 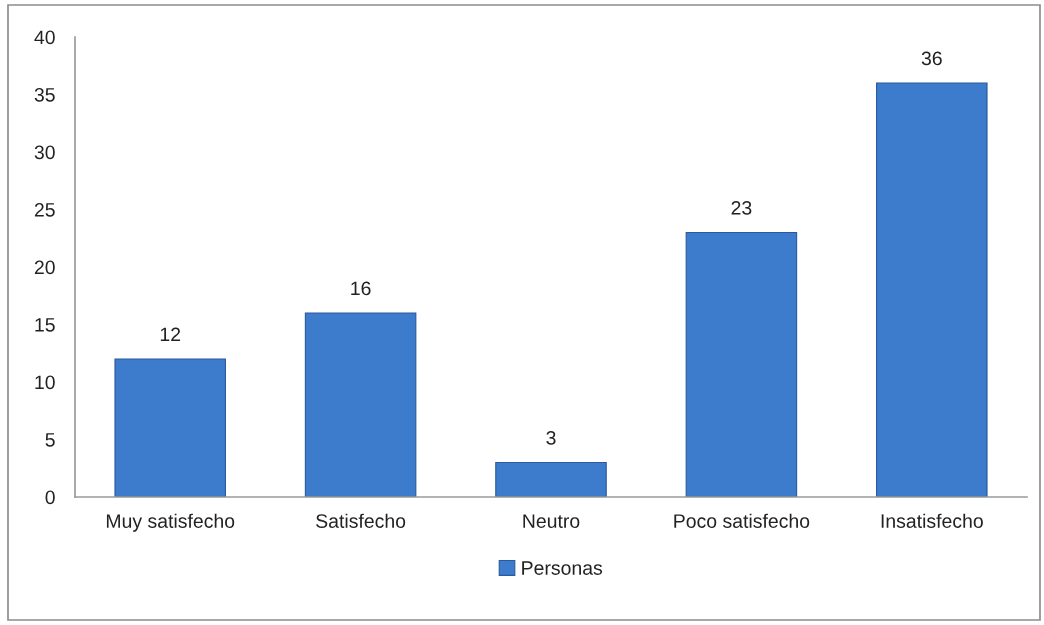 What do you see at coordinates (170, 334) in the screenshot?
I see `data-label: 12` at bounding box center [170, 334].